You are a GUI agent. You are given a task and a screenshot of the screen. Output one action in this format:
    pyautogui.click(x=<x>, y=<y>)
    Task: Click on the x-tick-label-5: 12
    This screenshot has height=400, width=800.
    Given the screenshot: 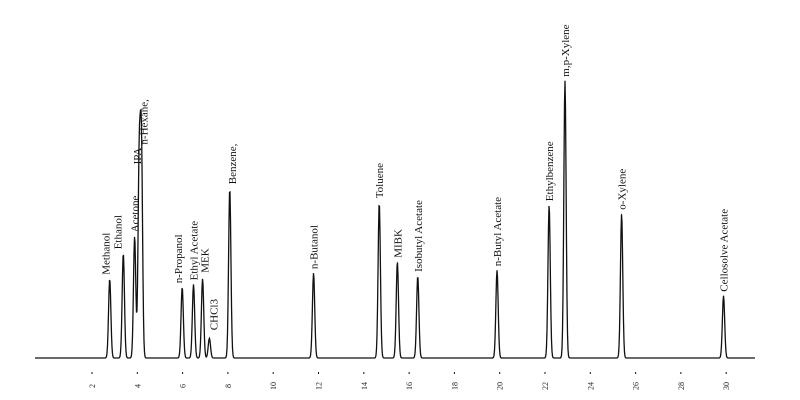 What is the action you would take?
    pyautogui.click(x=319, y=386)
    